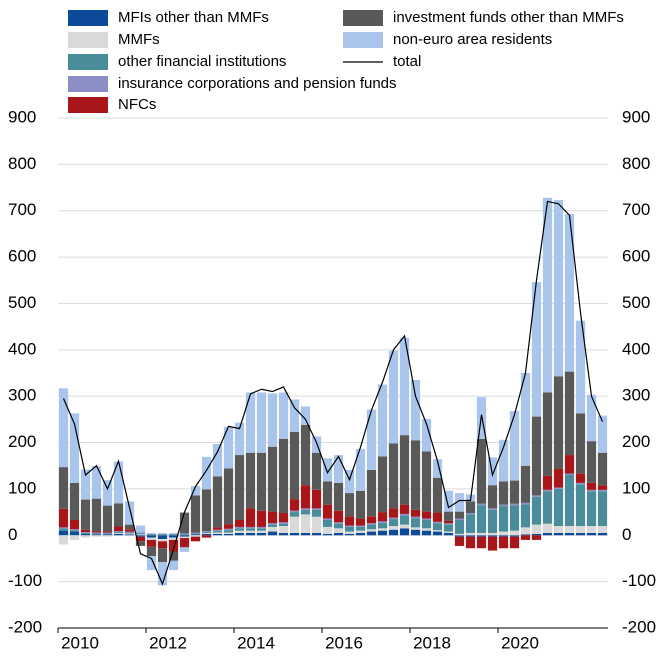  What do you see at coordinates (256, 642) in the screenshot?
I see `x-tick-label: 2014` at bounding box center [256, 642].